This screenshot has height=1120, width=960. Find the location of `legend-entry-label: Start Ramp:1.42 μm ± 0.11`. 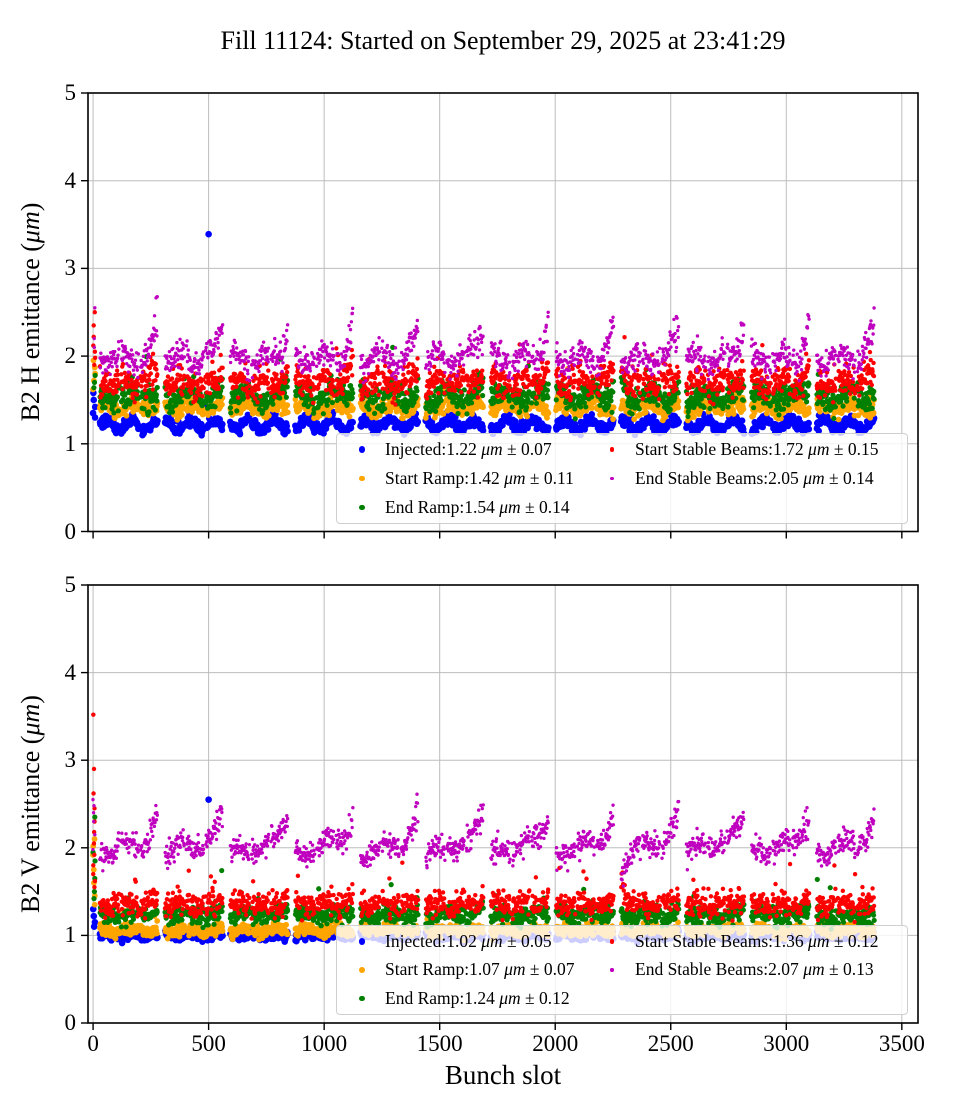

legend-entry-label: Start Ramp:1.42 μm ± 0.11 is located at coordinates (479, 478).